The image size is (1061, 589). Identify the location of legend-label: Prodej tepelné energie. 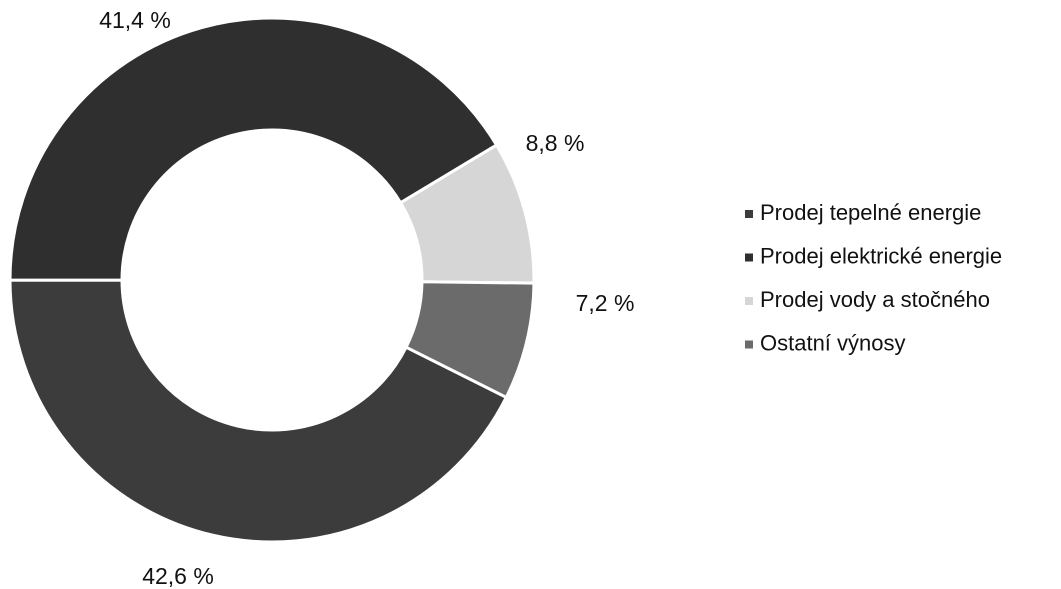
(870, 212).